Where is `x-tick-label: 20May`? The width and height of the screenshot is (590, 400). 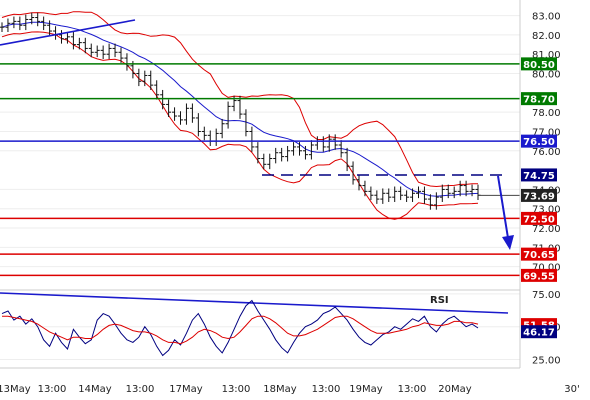
x-tick-label: 20May is located at coordinates (454, 389).